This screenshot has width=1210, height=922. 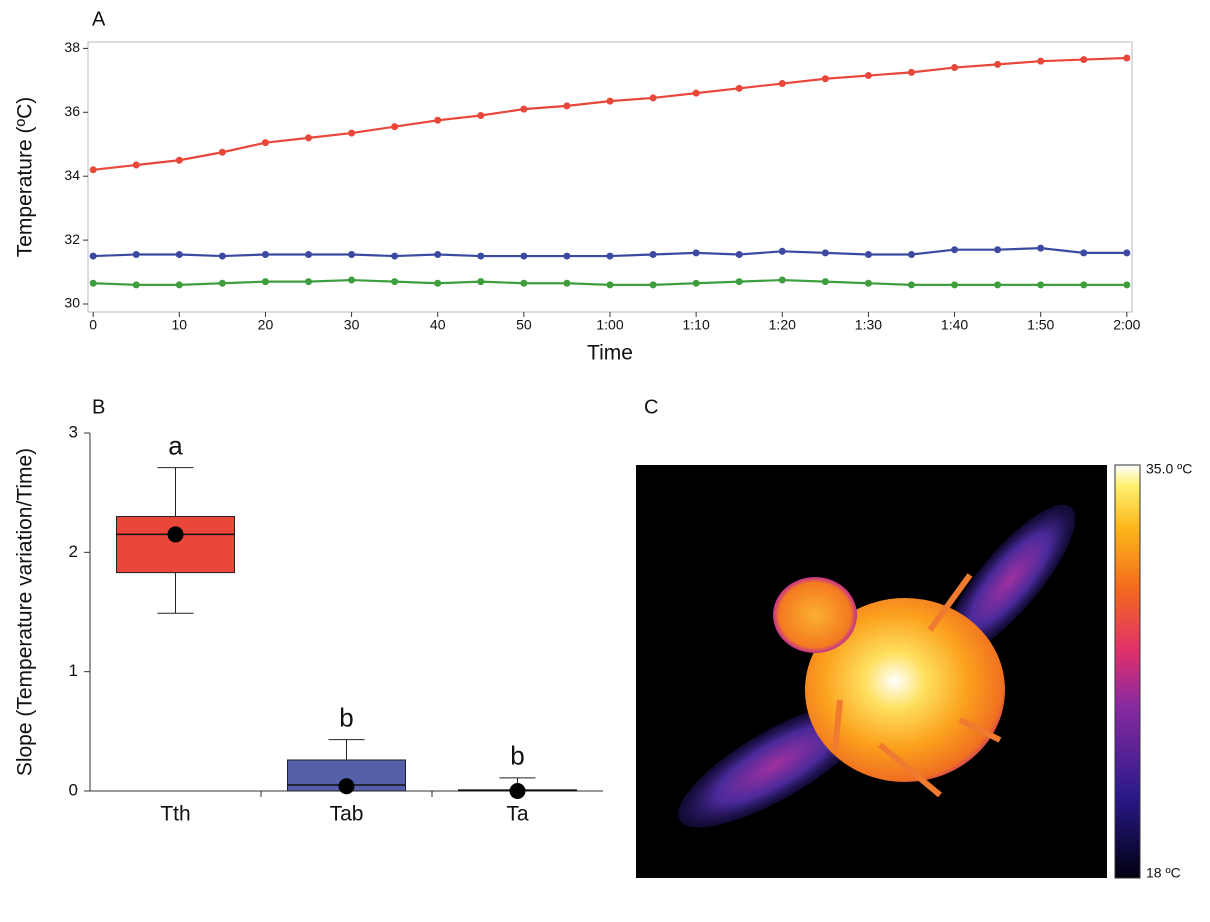 I want to click on x-tick-label: 1:10, so click(x=696, y=325).